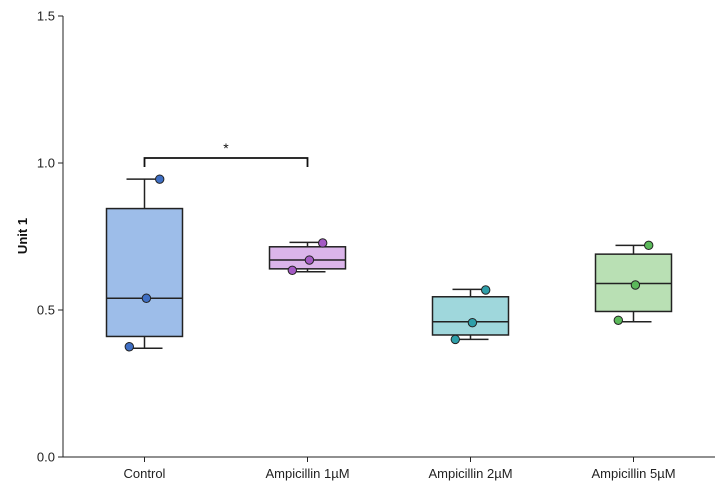 This screenshot has height=504, width=720. What do you see at coordinates (470, 473) in the screenshot?
I see `x-tick-label: Ampicillin 2µM` at bounding box center [470, 473].